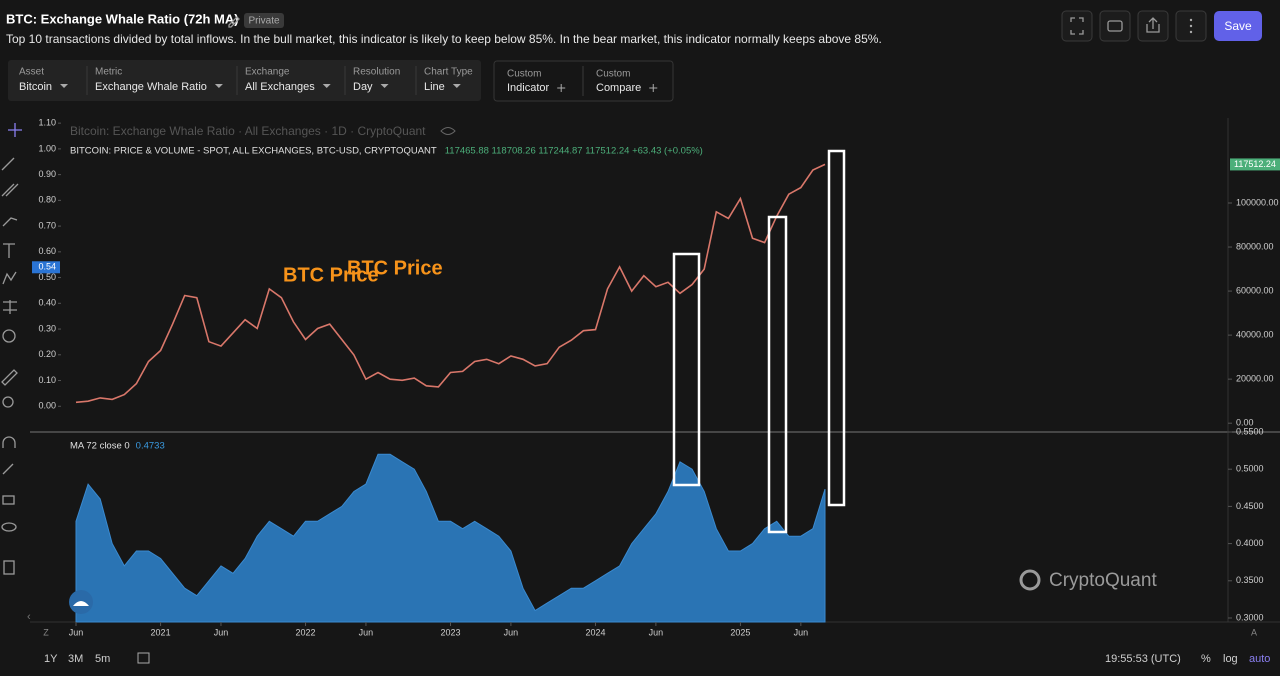 Image resolution: width=1280 pixels, height=676 pixels. I want to click on y-tick-label: 0.3000, so click(1250, 617).